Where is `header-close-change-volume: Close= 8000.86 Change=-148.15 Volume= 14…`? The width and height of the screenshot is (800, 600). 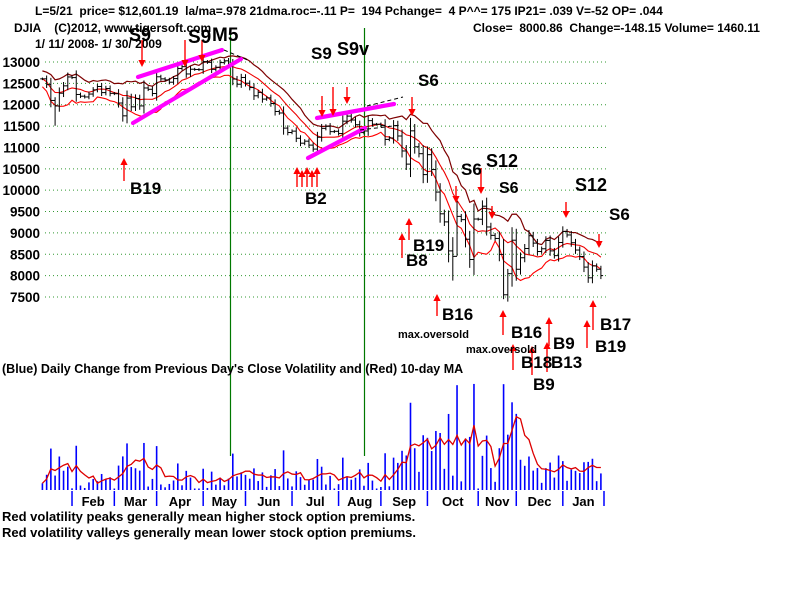 header-close-change-volume: Close= 8000.86 Change=-148.15 Volume= 14… is located at coordinates (616, 28).